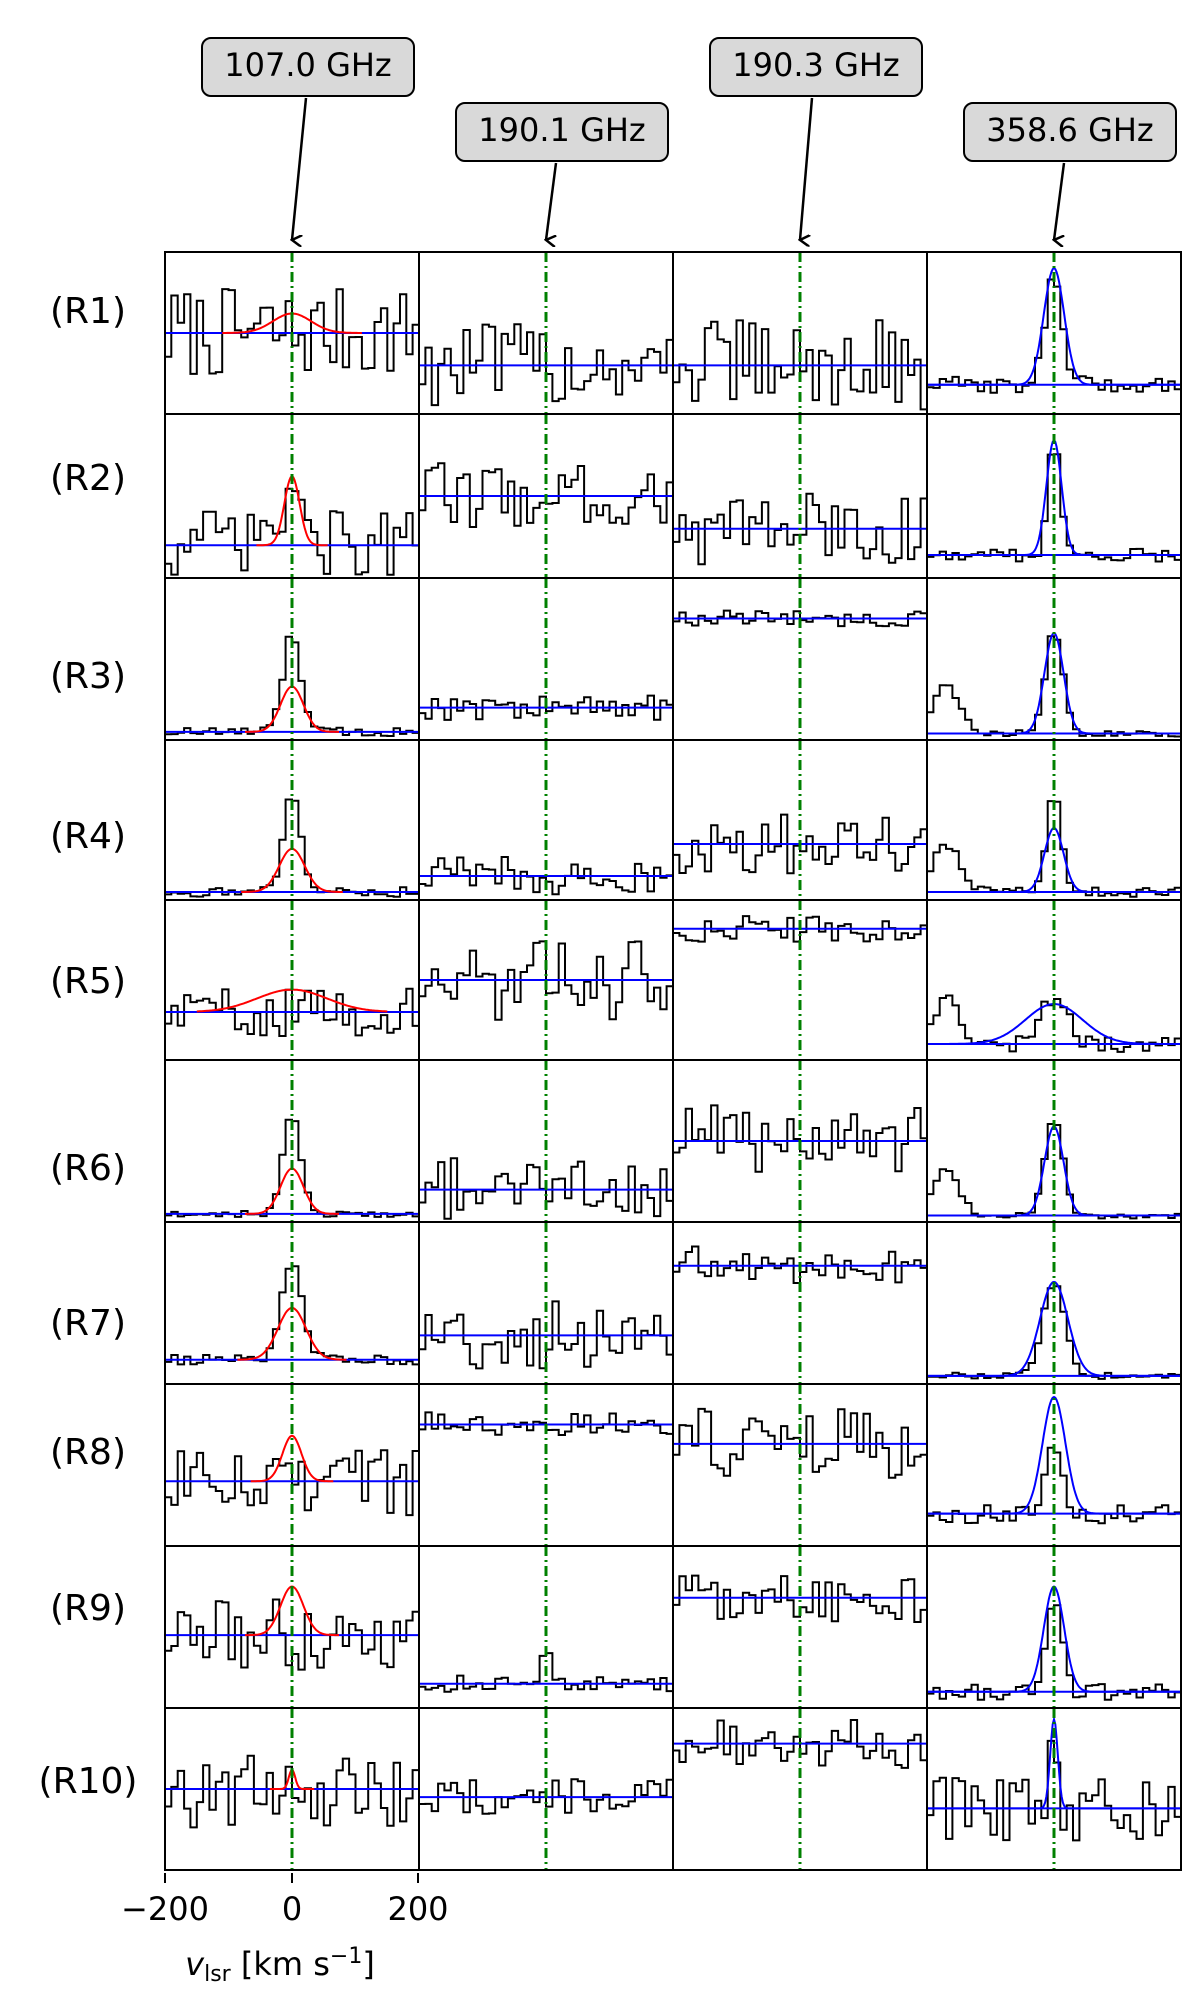 This screenshot has height=2006, width=1200. Describe the element at coordinates (165, 1909) in the screenshot. I see `x-tick-label: −200` at that location.